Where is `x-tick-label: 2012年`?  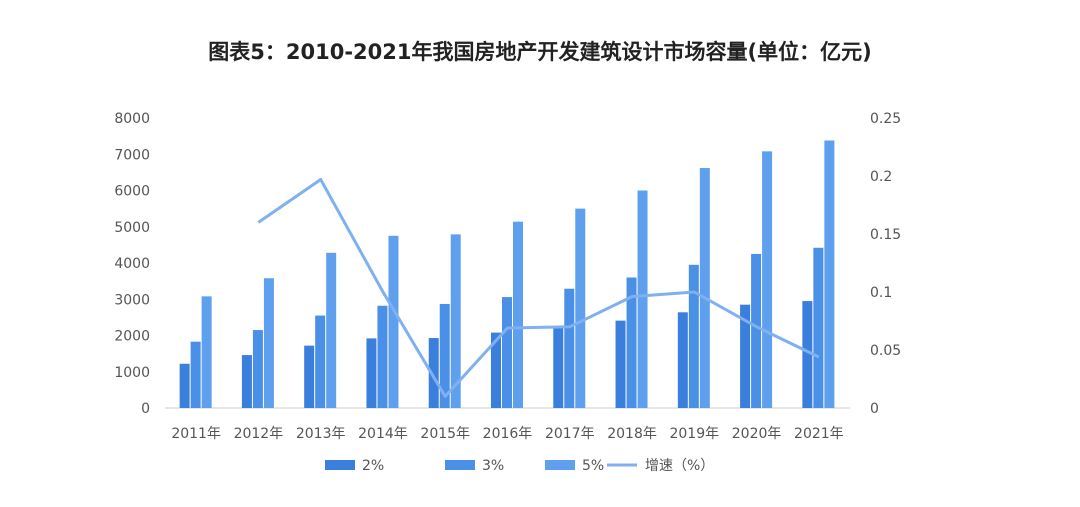 x-tick-label: 2012年 is located at coordinates (259, 434).